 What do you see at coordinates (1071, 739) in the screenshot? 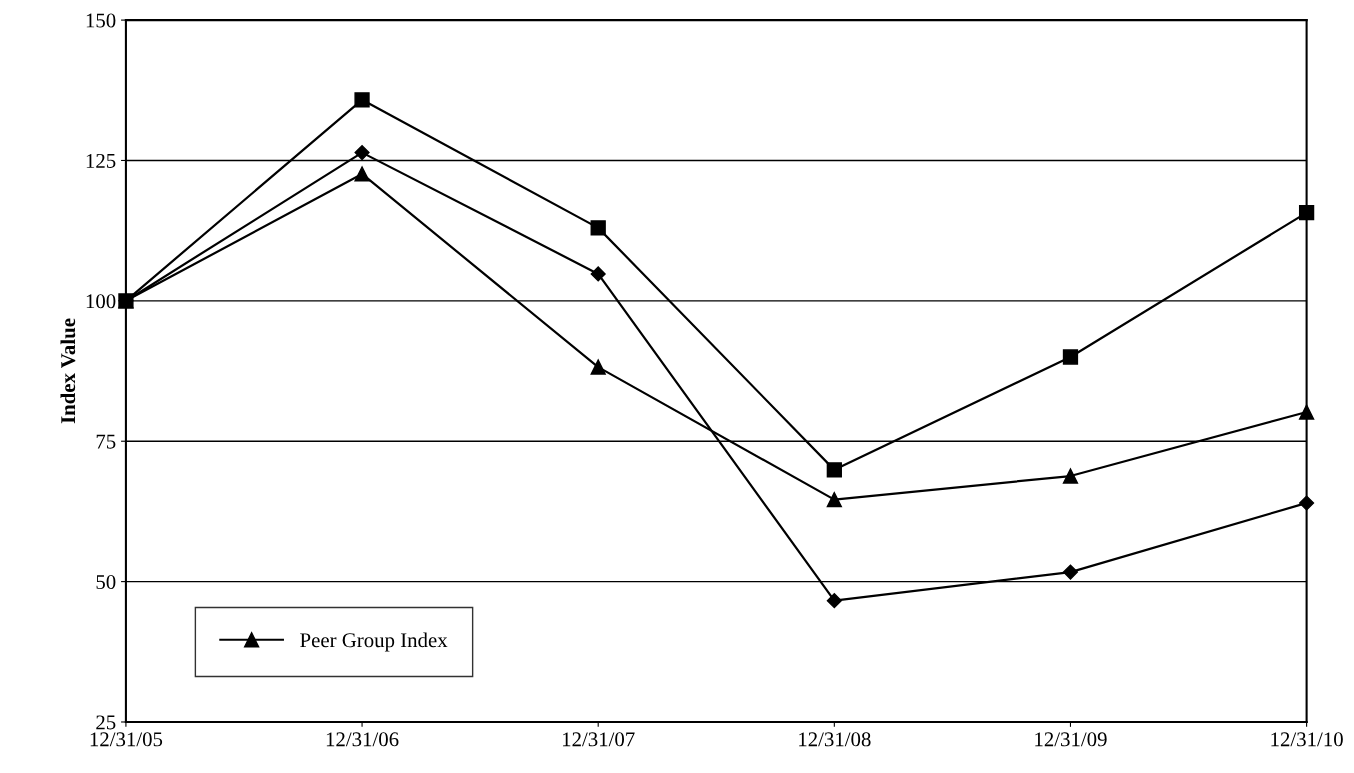
I see `x-tick-label: 12/31/09` at bounding box center [1071, 739].